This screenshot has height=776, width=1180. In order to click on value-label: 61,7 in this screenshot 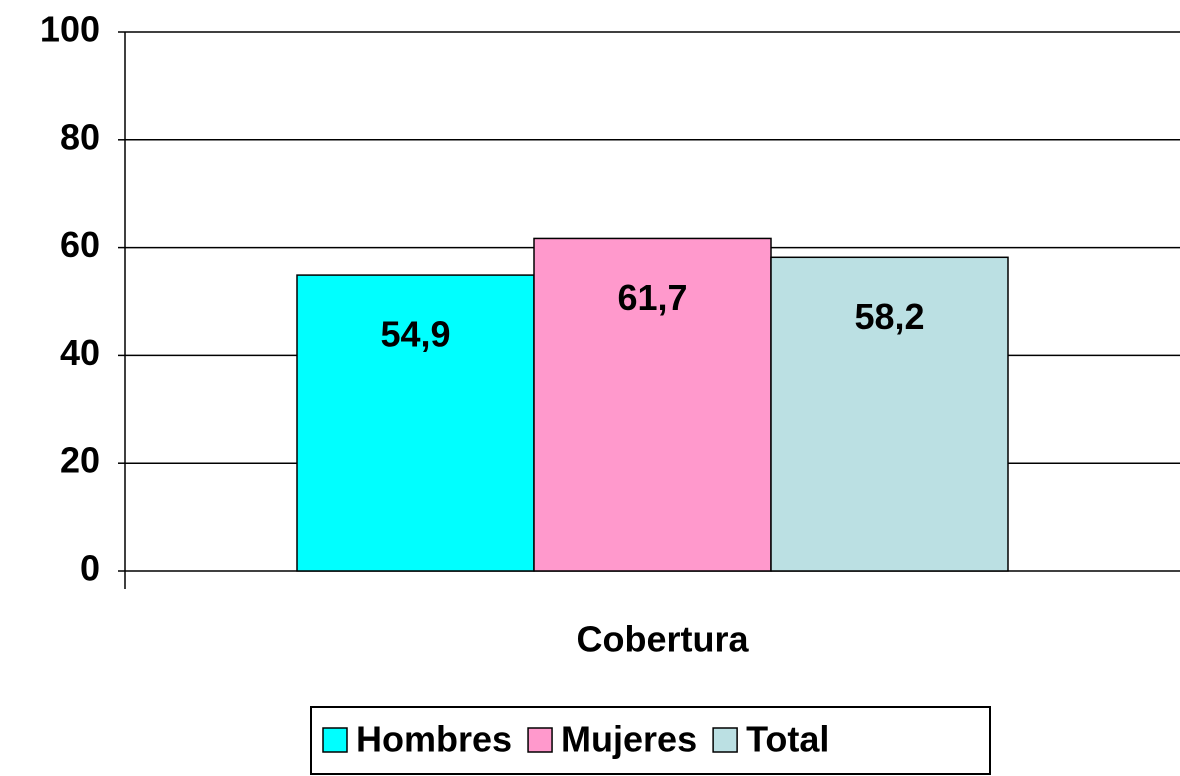, I will do `click(652, 297)`.